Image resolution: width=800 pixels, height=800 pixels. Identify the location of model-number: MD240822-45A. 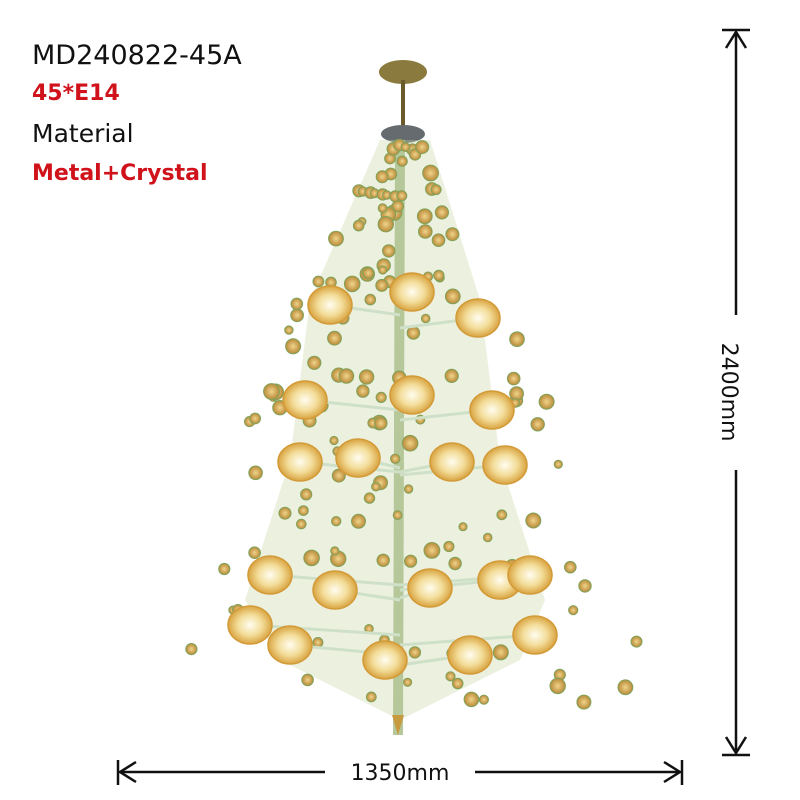
(137, 55).